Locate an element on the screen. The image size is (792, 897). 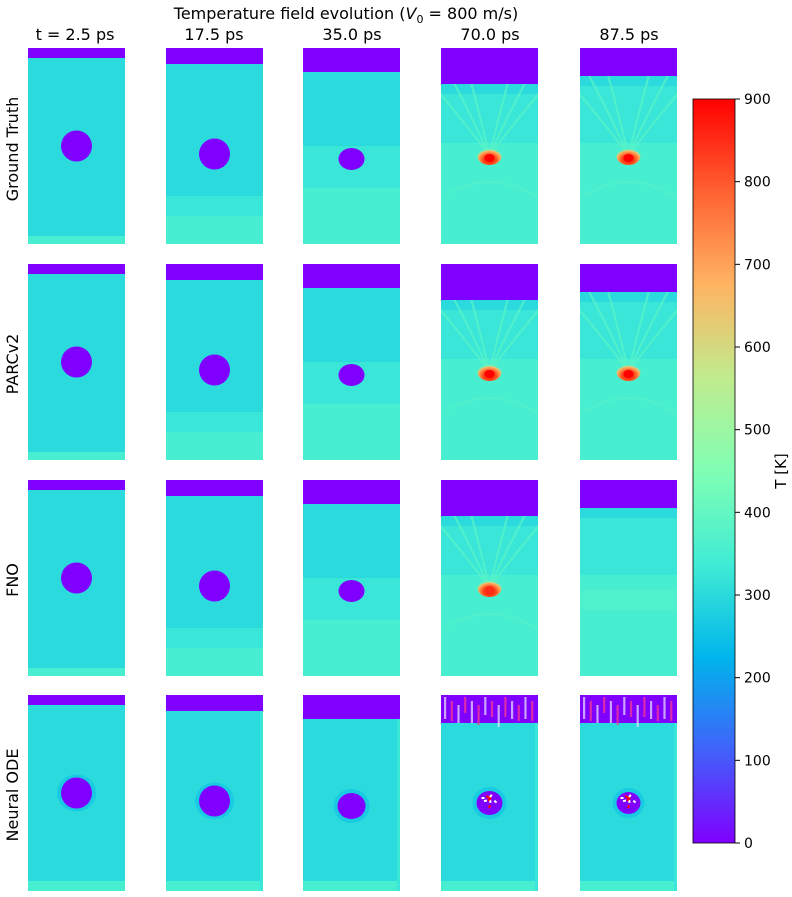
colorbar-tick-label: 0 is located at coordinates (748, 844).